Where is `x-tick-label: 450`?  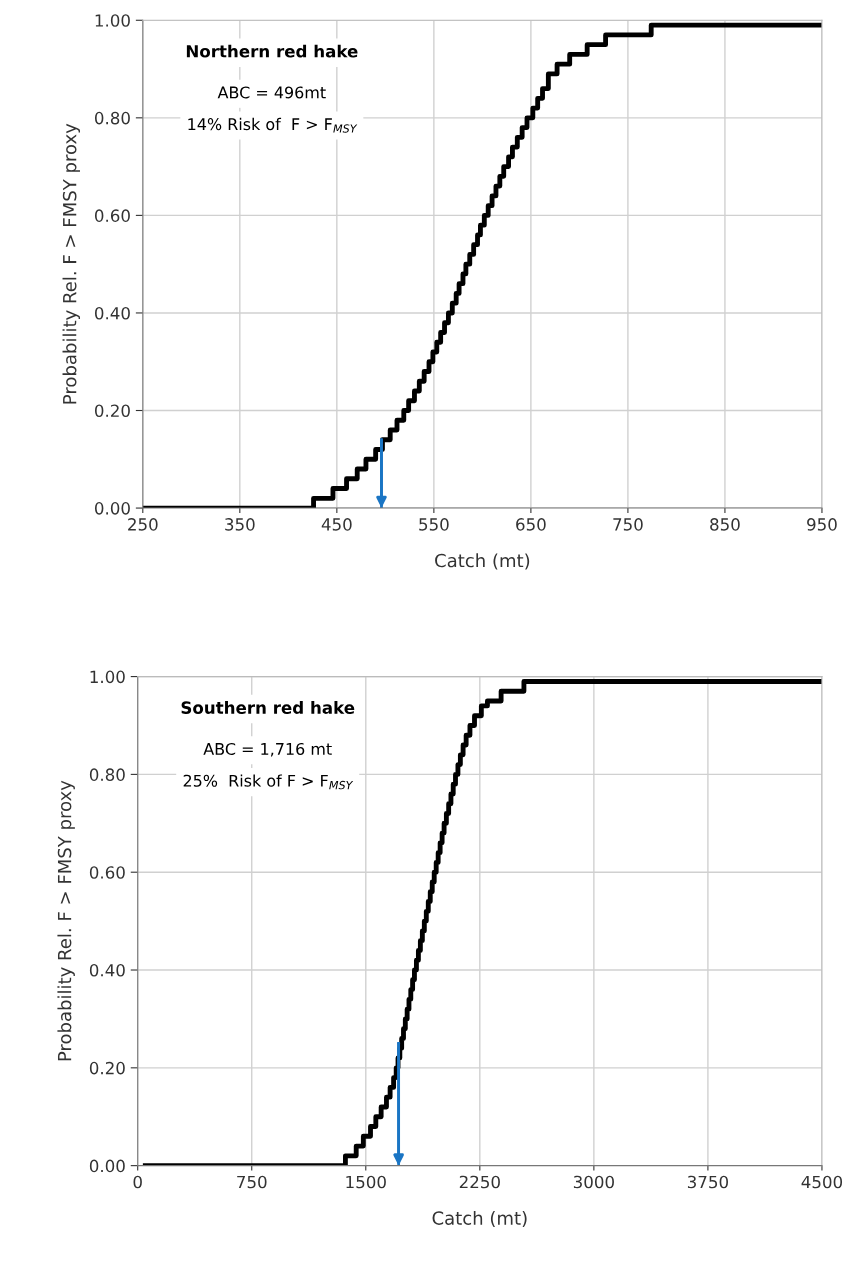
x-tick-label: 450 is located at coordinates (336, 524).